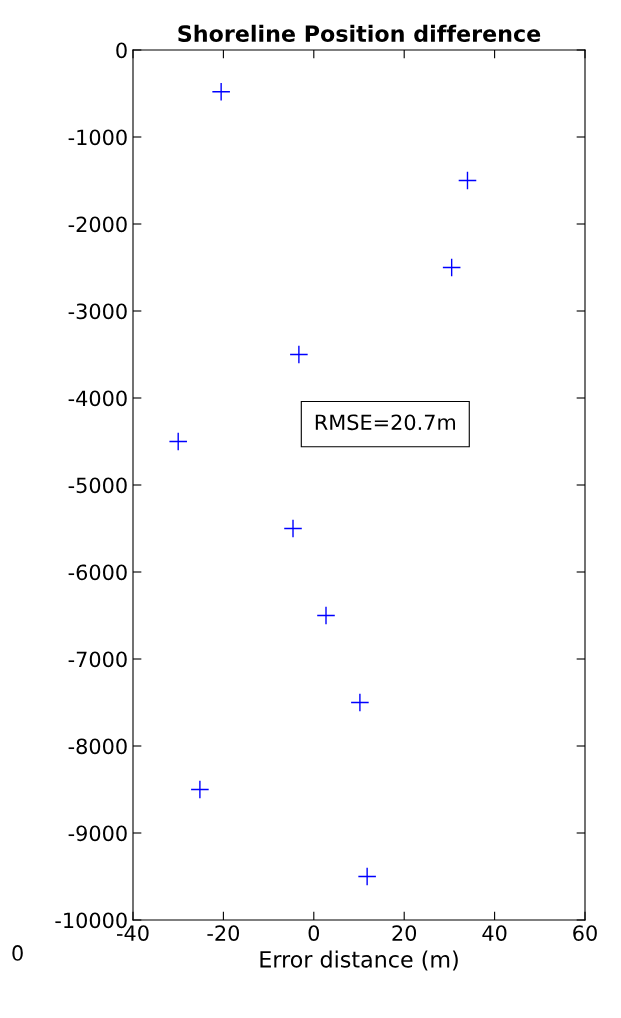 This screenshot has width=621, height=1018. What do you see at coordinates (17, 953) in the screenshot?
I see `text: 0` at bounding box center [17, 953].